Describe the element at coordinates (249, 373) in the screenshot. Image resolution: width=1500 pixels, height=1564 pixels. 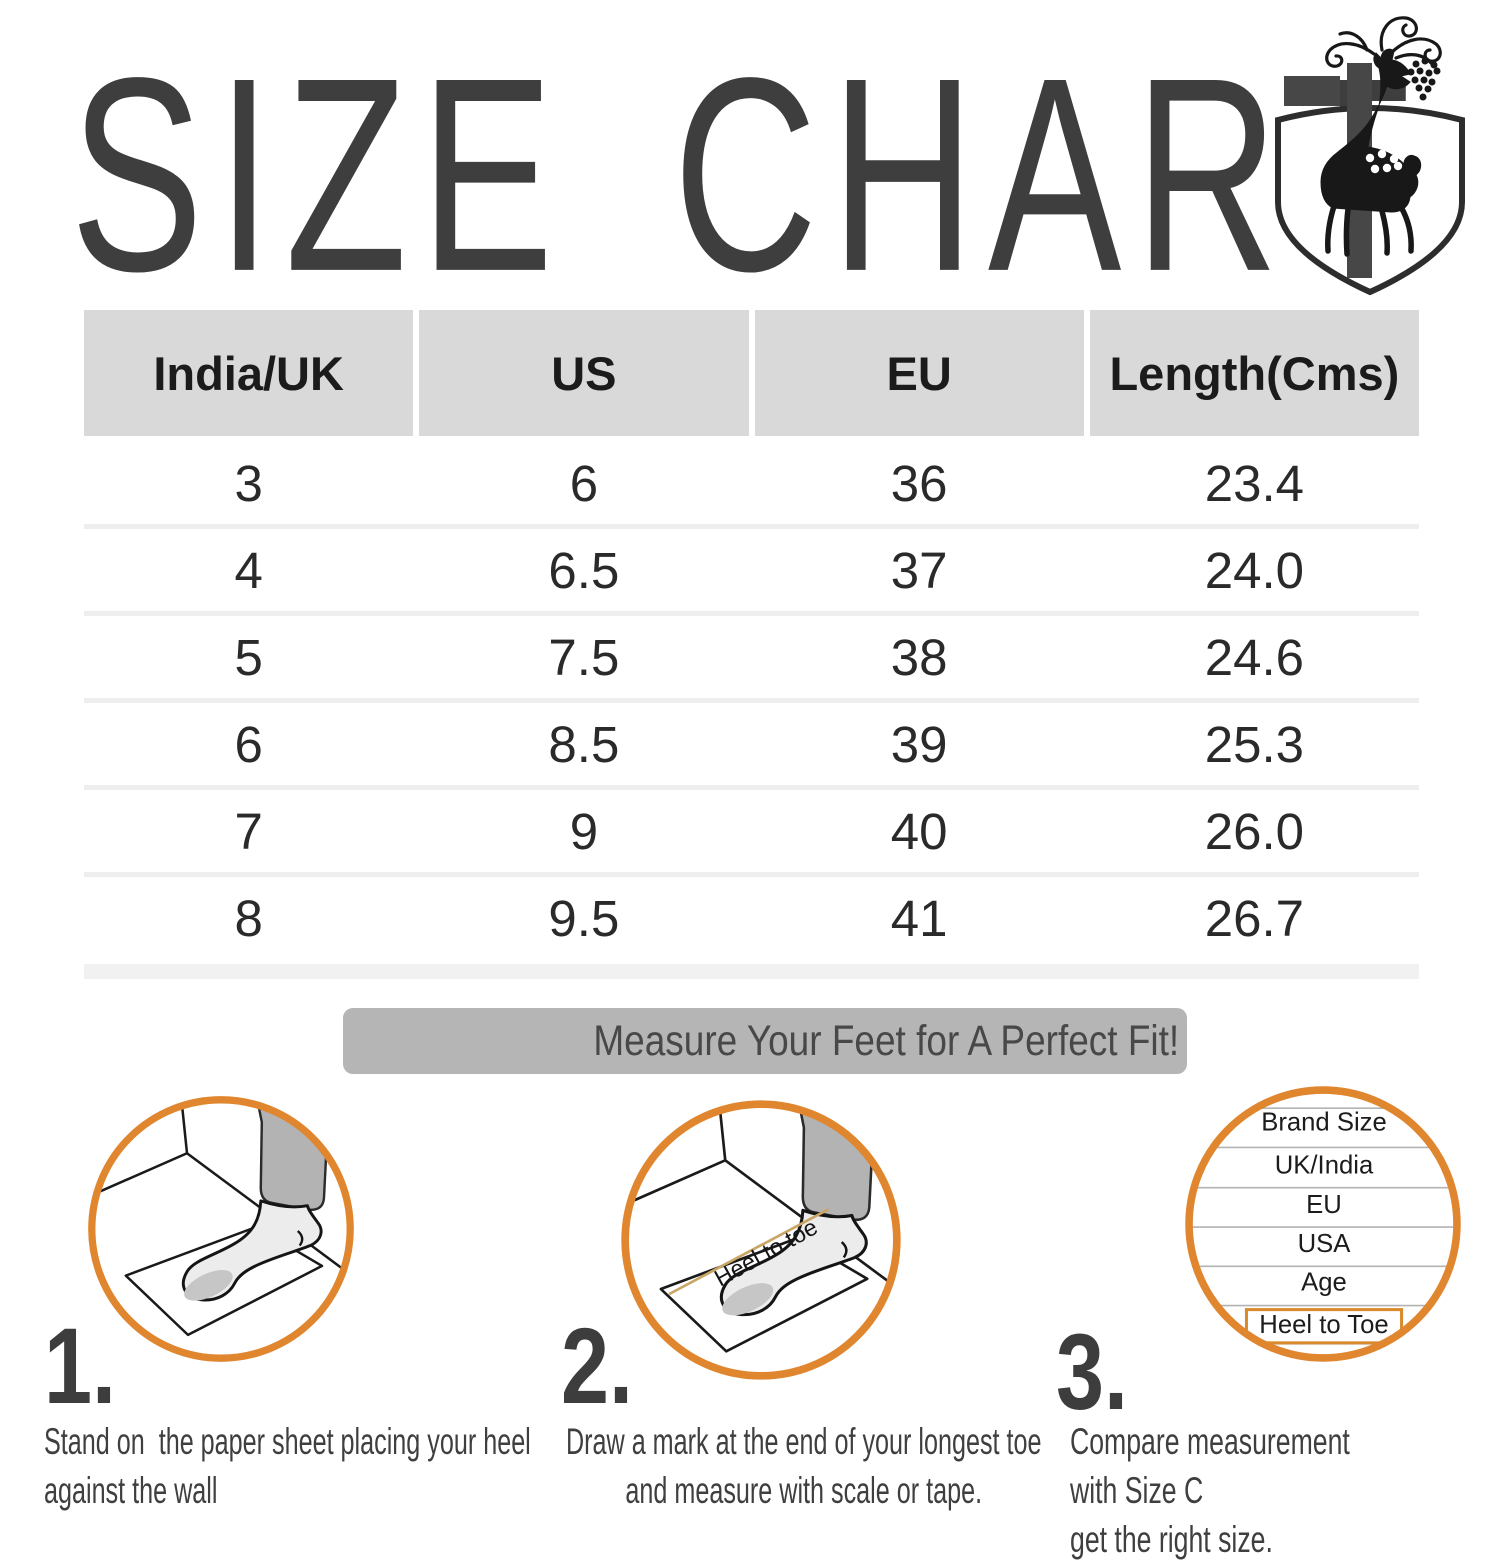
I see `column-header-india-uk: India/UK` at that location.